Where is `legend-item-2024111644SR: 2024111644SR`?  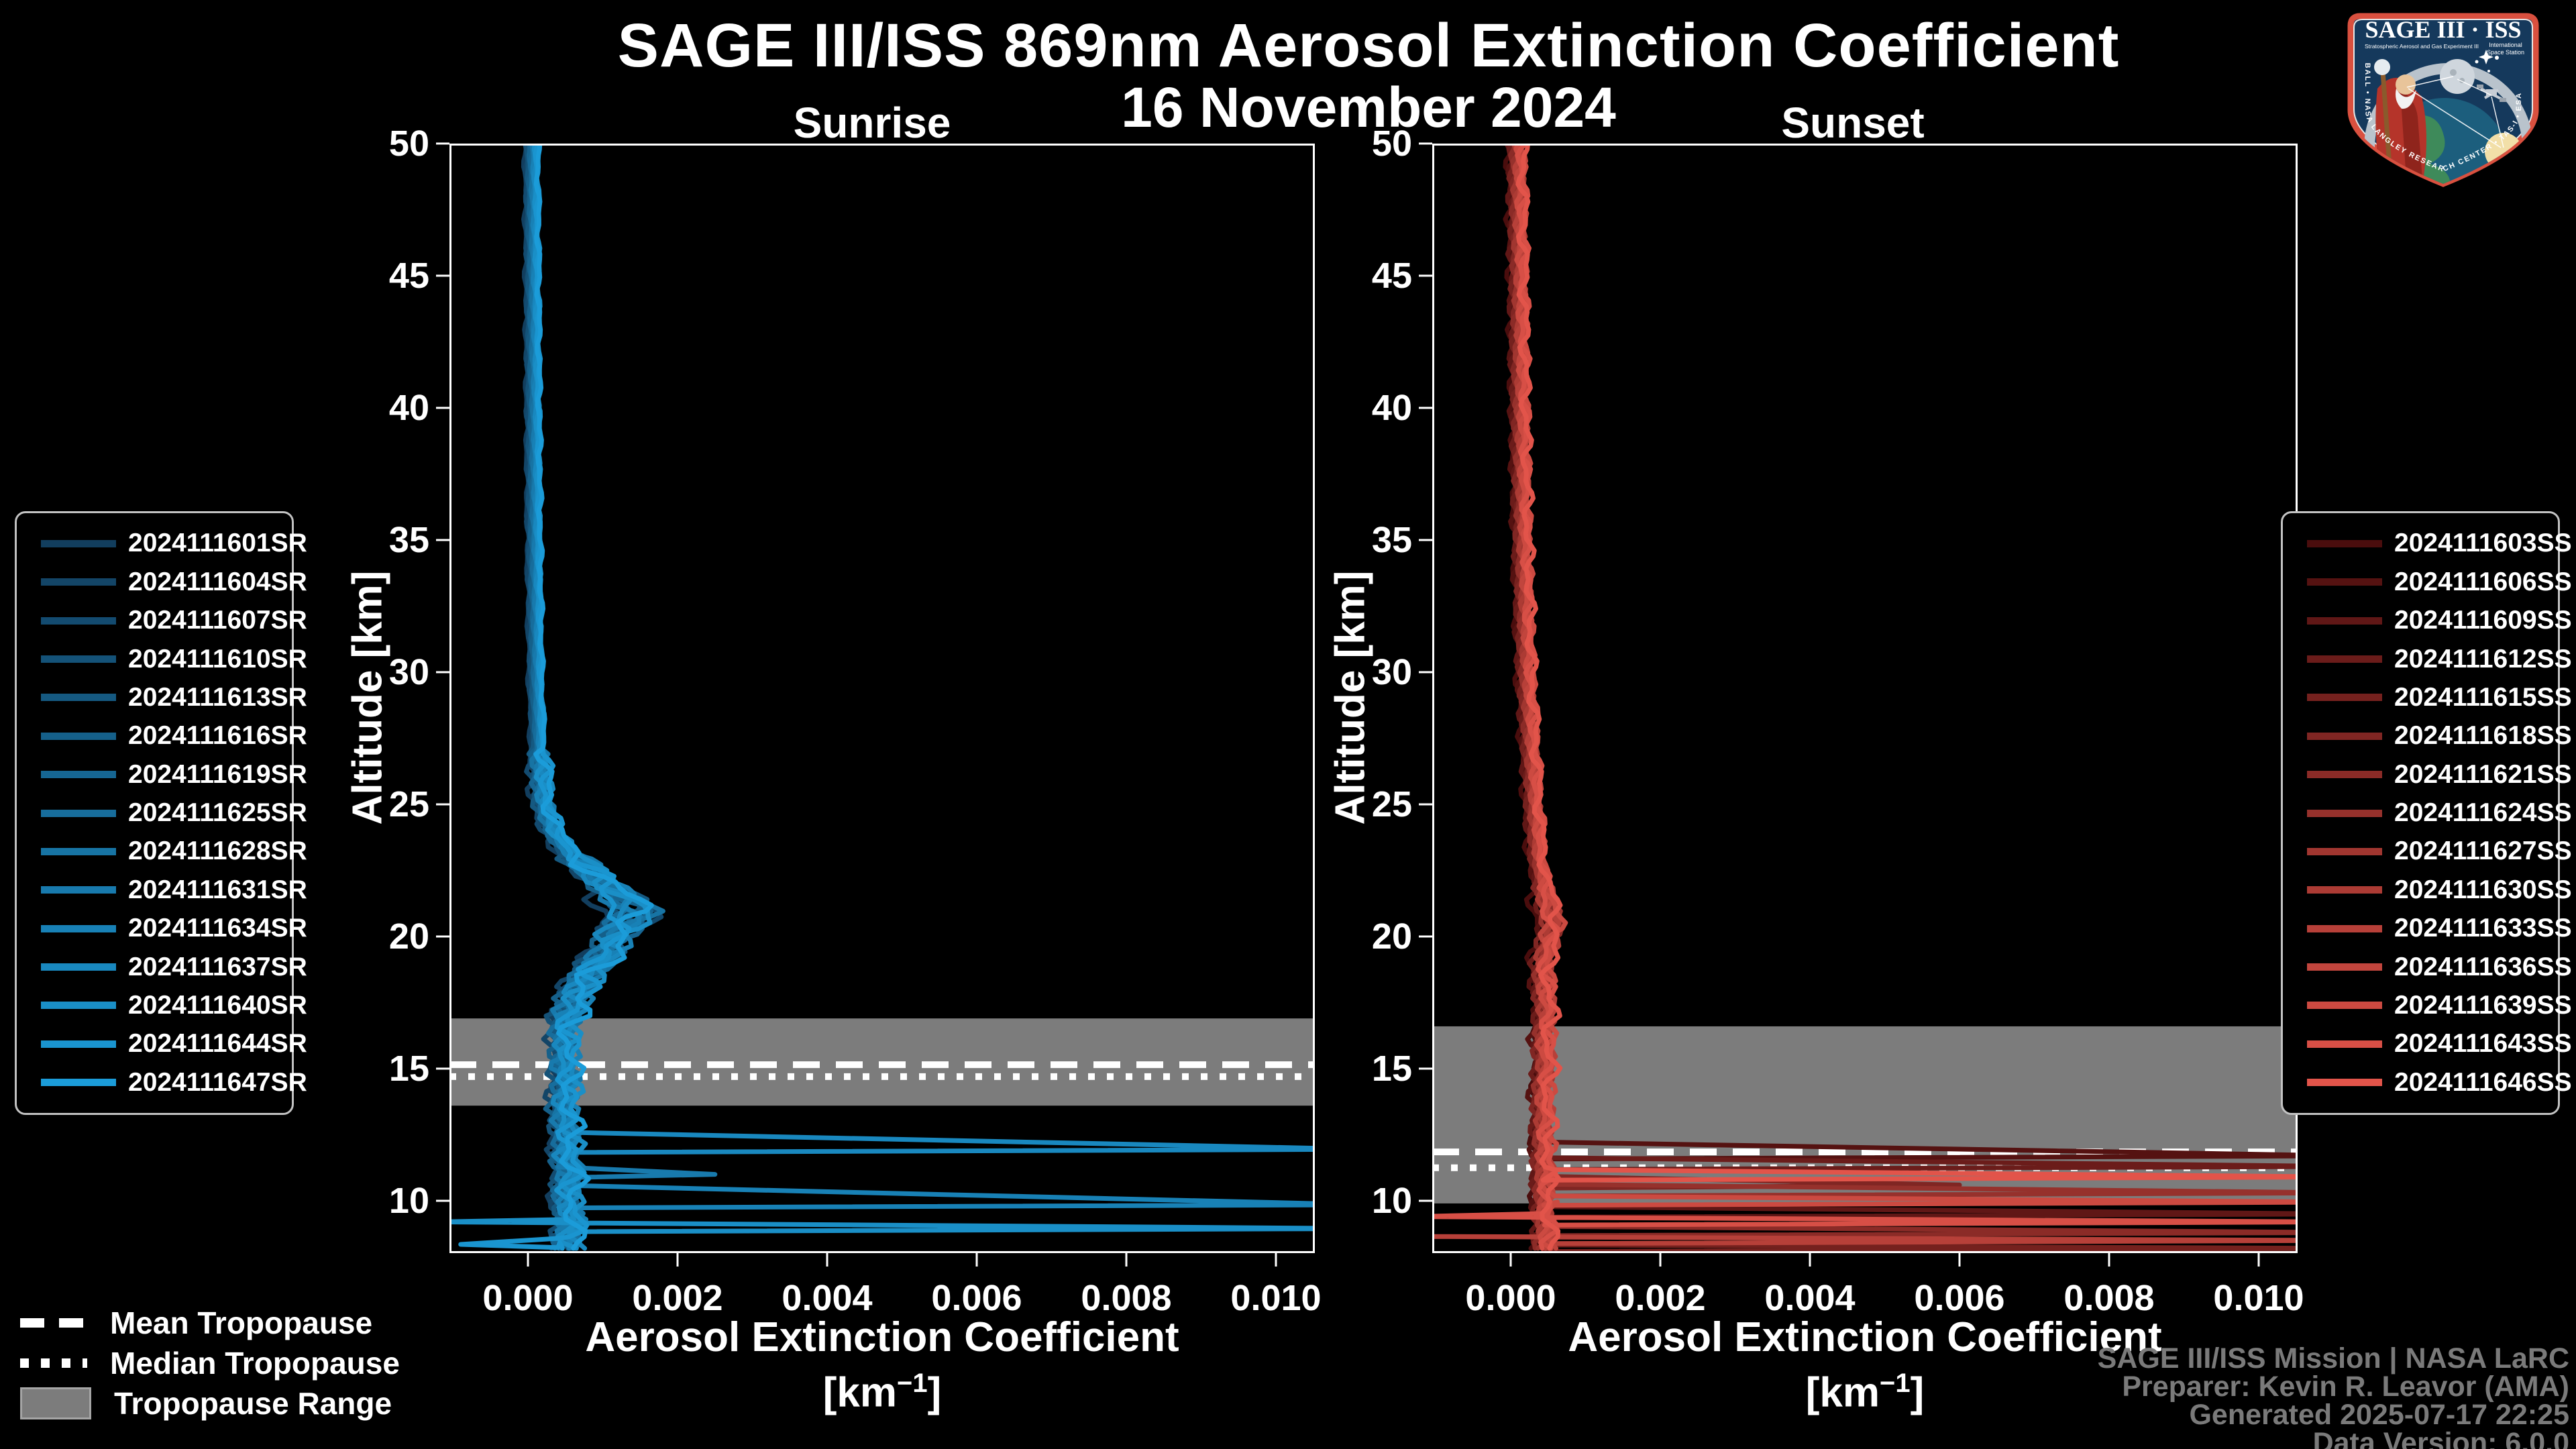 legend-item-2024111644SR: 2024111644SR is located at coordinates (162, 1044).